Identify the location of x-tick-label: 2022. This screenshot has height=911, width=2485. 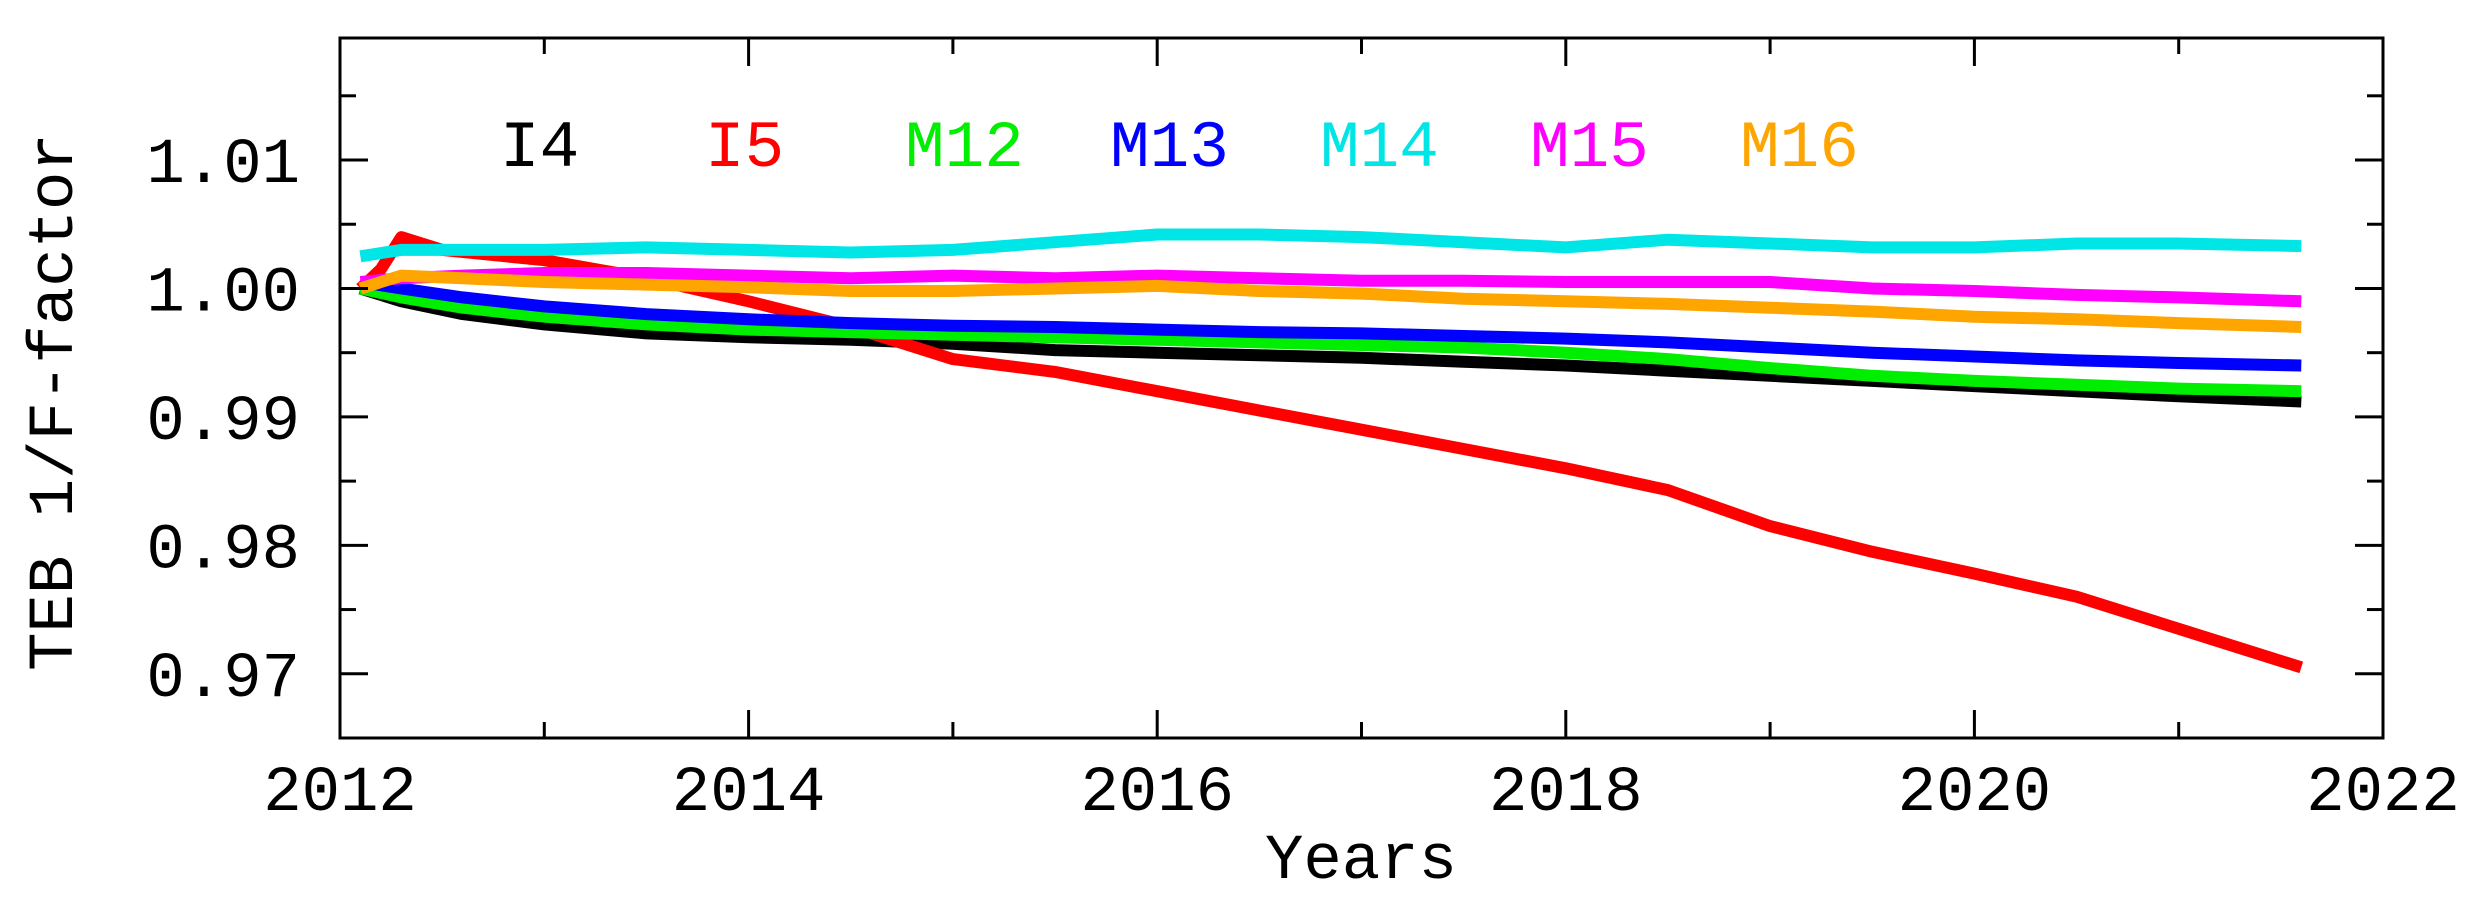
(2383, 794).